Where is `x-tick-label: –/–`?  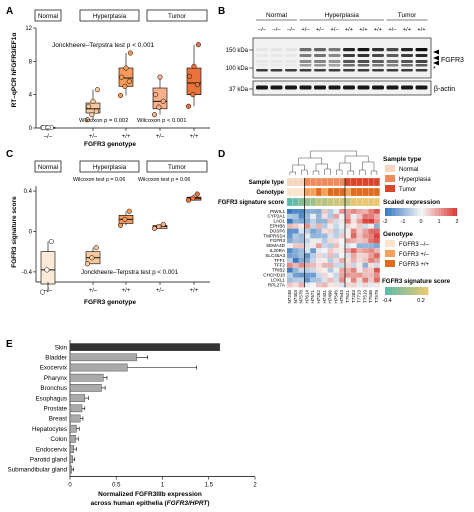 x-tick-label: –/– is located at coordinates (48, 291).